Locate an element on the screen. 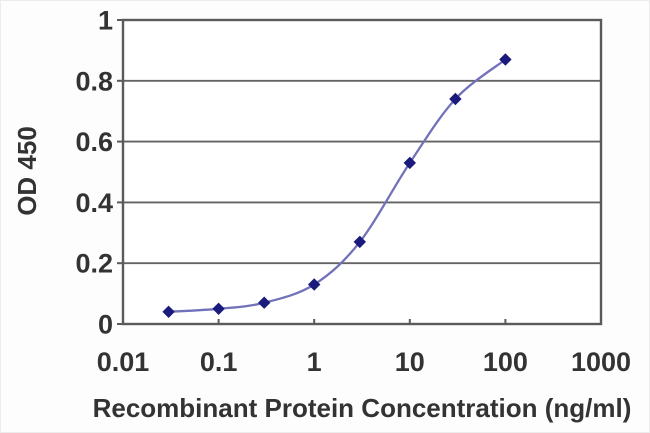  y-tick-label-1: 1 is located at coordinates (105, 21).